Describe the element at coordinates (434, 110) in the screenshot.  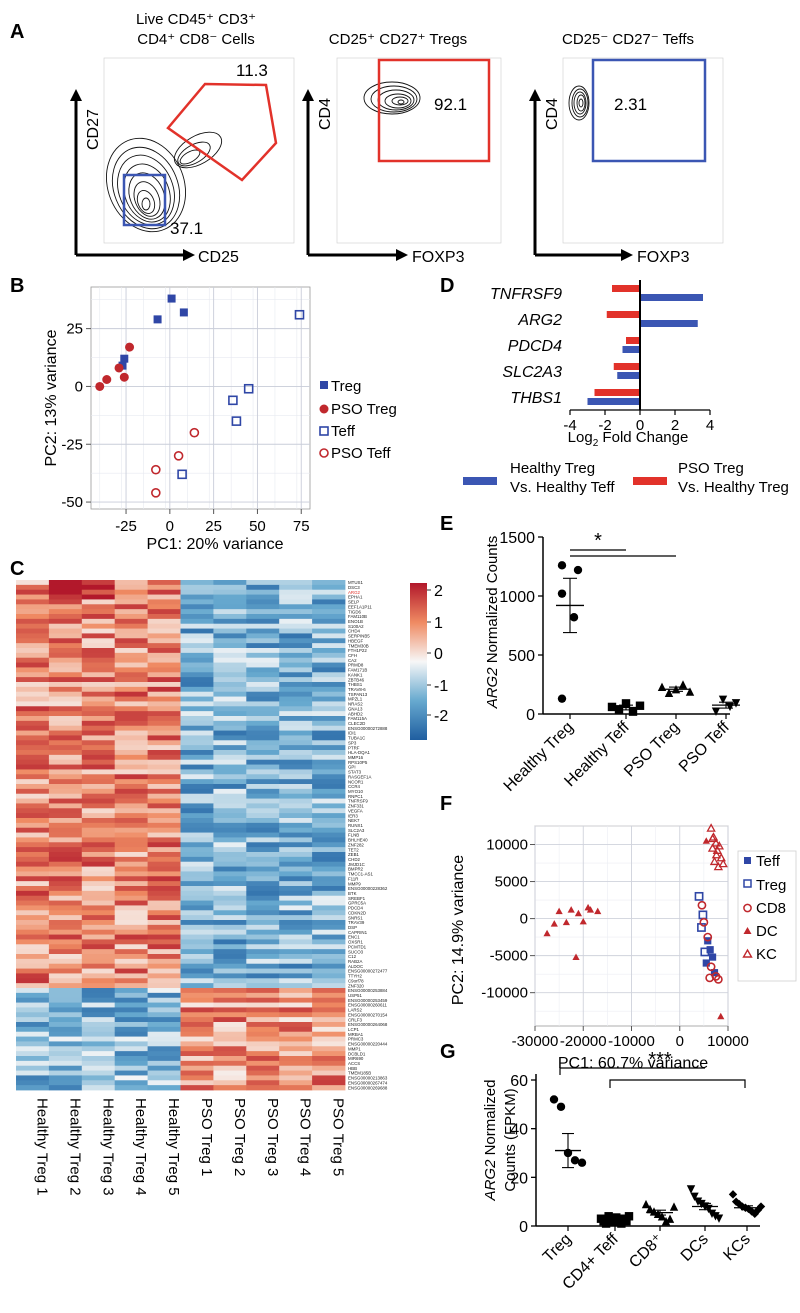
I see `flow2-gate-red` at that location.